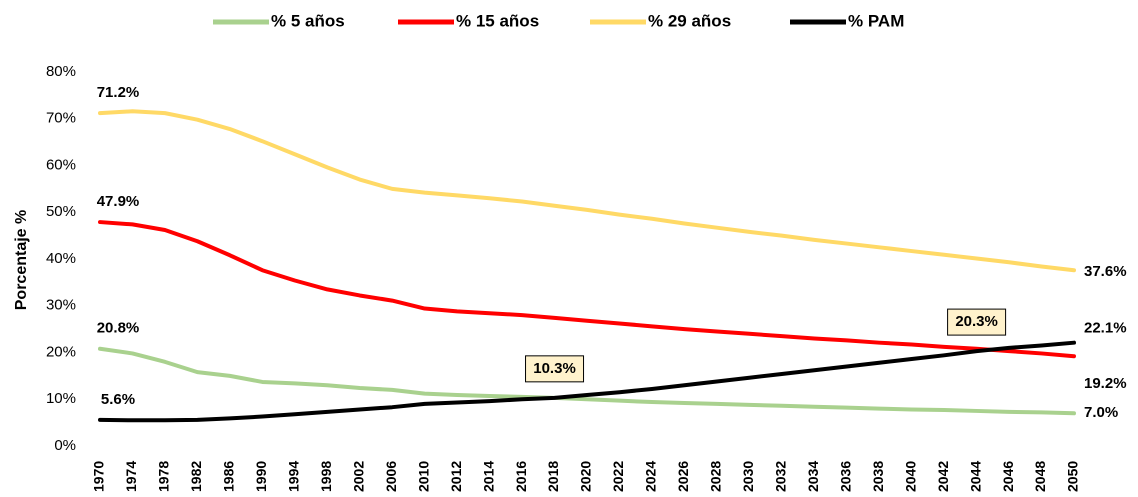 The height and width of the screenshot is (497, 1138). I want to click on x-tick-label: 2014, so click(488, 476).